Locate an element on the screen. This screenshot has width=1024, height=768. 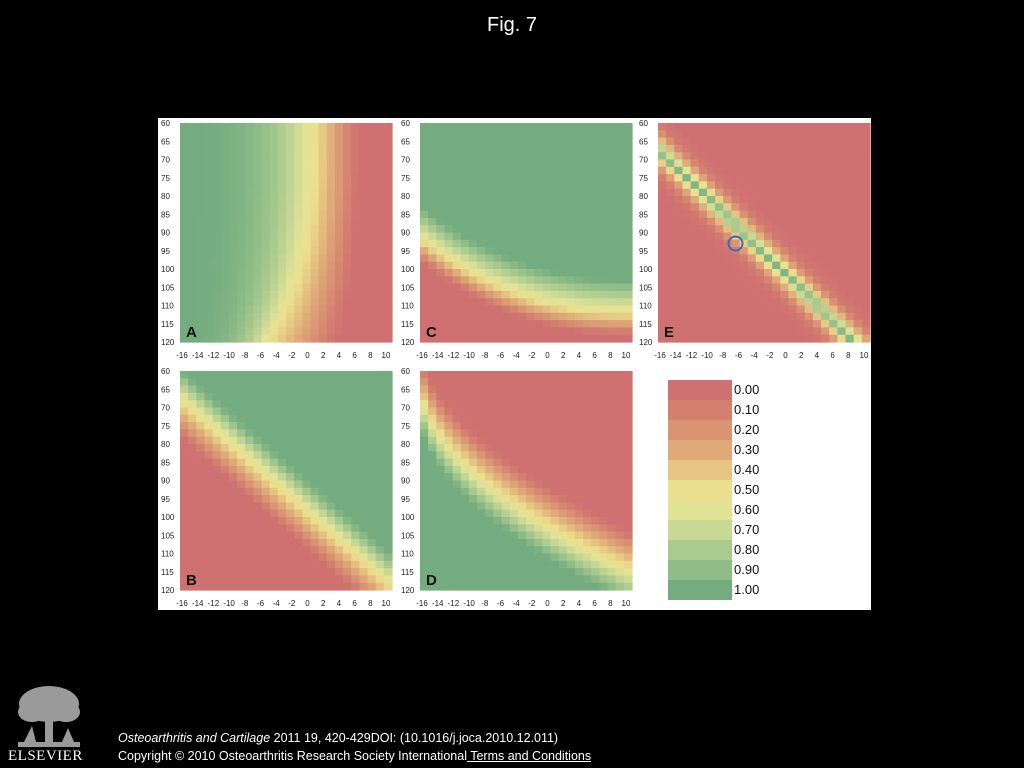
legend-row: 0.80 is located at coordinates (728, 550).